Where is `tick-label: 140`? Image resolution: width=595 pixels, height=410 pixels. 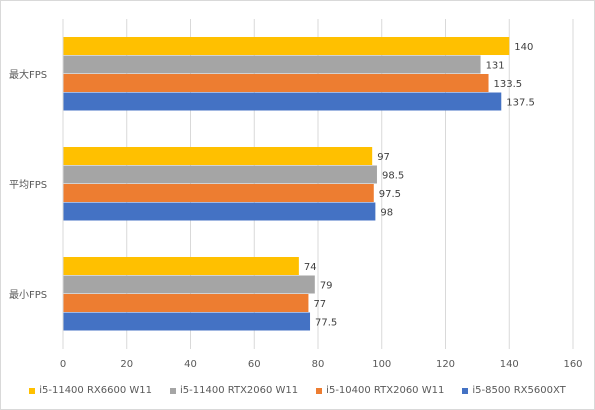 tick-label: 140 is located at coordinates (509, 364).